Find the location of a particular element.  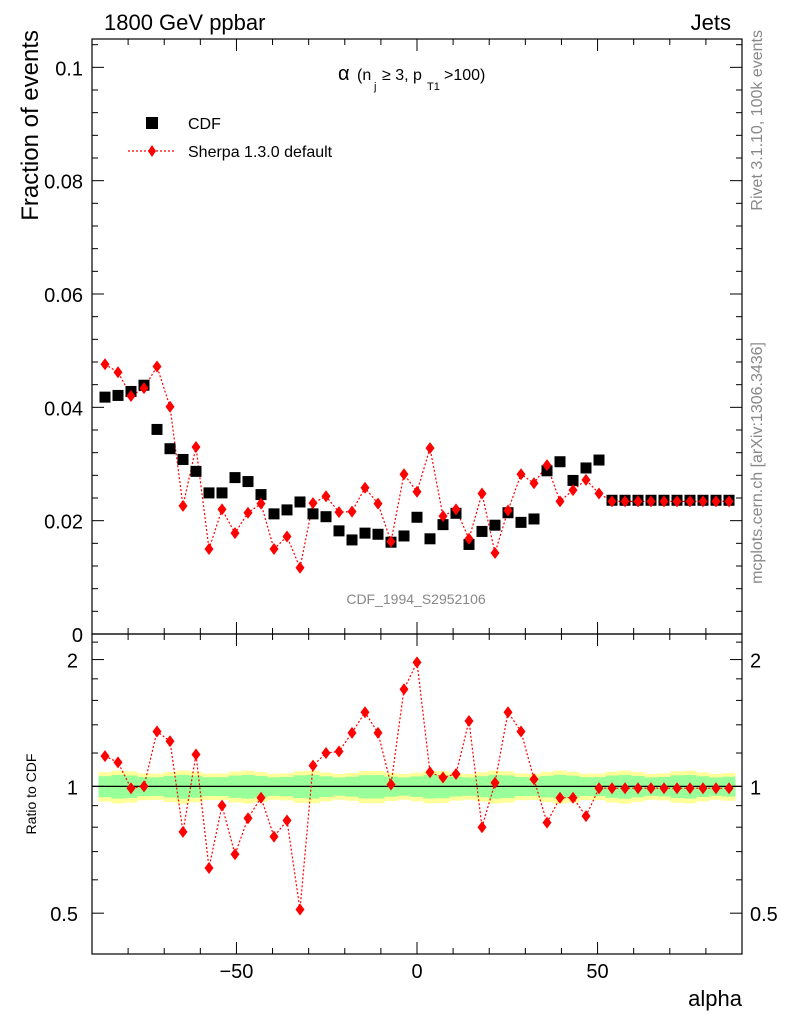

header-left: 1800 GeV ppbar is located at coordinates (184, 22).